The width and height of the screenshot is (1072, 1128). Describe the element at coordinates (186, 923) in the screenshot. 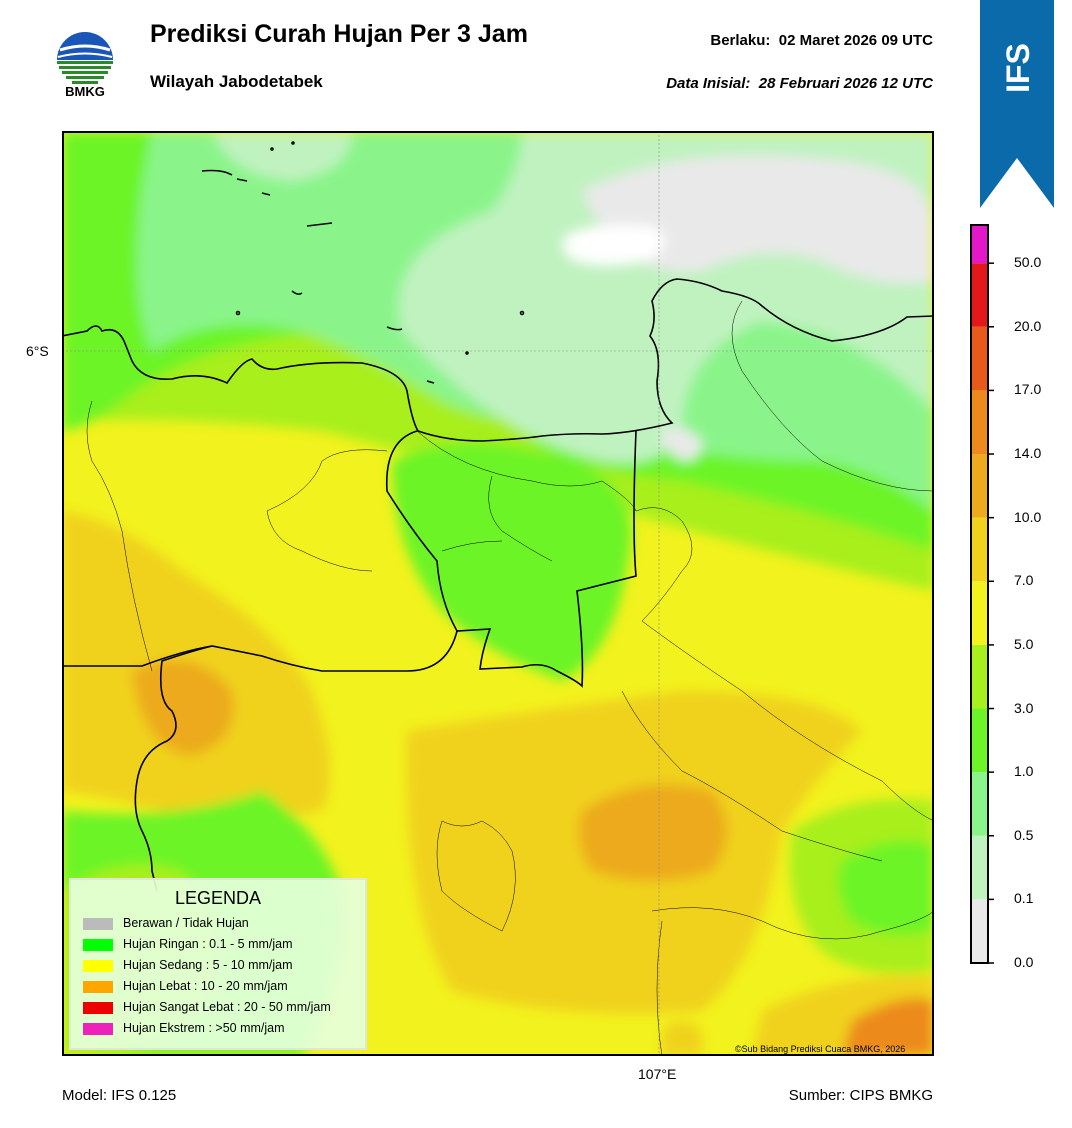

I see `legend-label: Berawan / Tidak Hujan` at that location.